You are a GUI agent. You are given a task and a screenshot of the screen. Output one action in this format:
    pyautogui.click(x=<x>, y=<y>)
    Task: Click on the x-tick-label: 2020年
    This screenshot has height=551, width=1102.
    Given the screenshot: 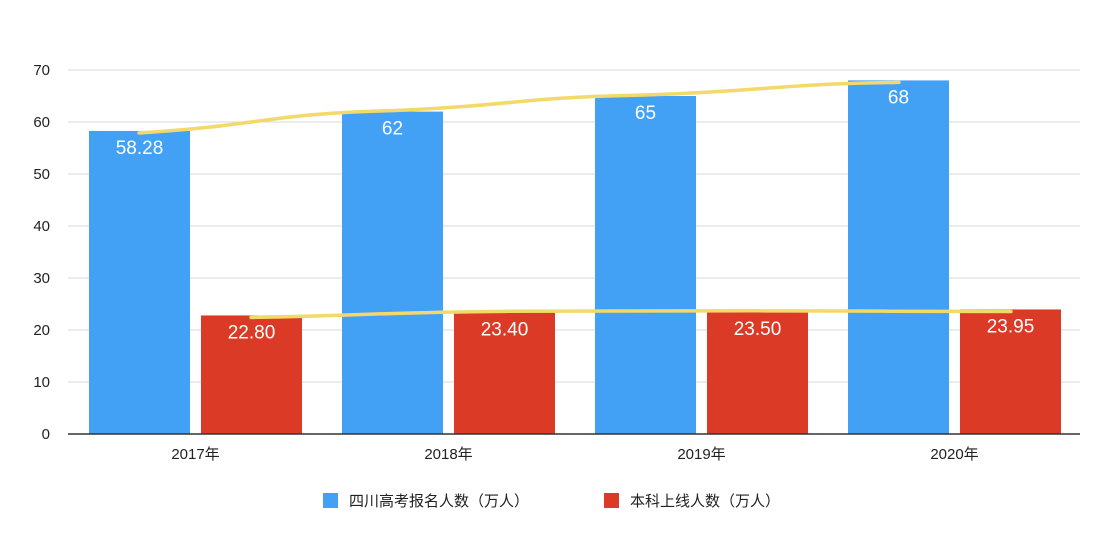 What is the action you would take?
    pyautogui.click(x=954, y=454)
    